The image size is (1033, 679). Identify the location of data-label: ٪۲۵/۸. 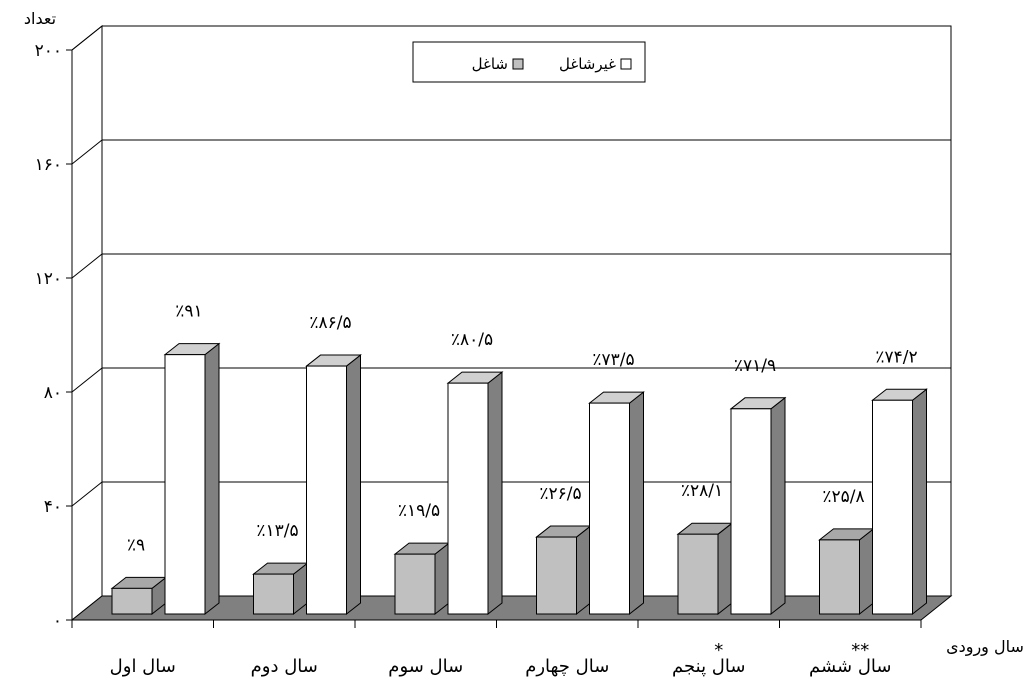
(843, 497).